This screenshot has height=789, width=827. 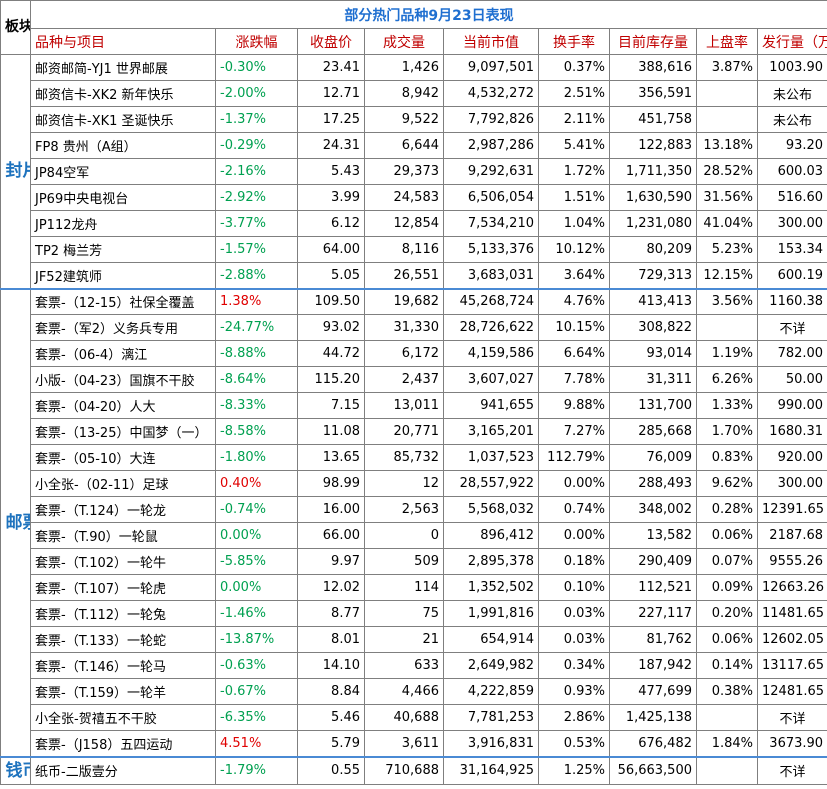 What do you see at coordinates (653, 275) in the screenshot?
I see `row-stock: 729,313` at bounding box center [653, 275].